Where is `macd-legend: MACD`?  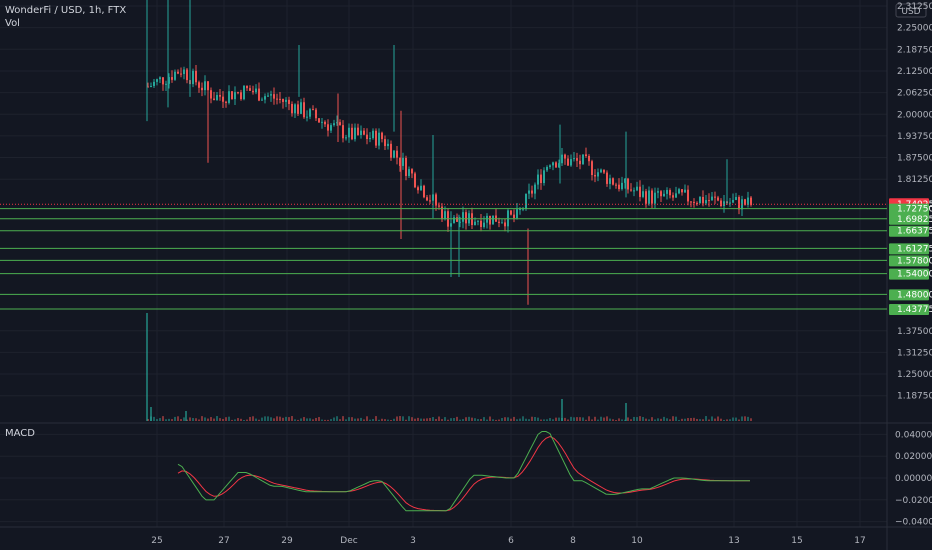 macd-legend: MACD is located at coordinates (20, 433).